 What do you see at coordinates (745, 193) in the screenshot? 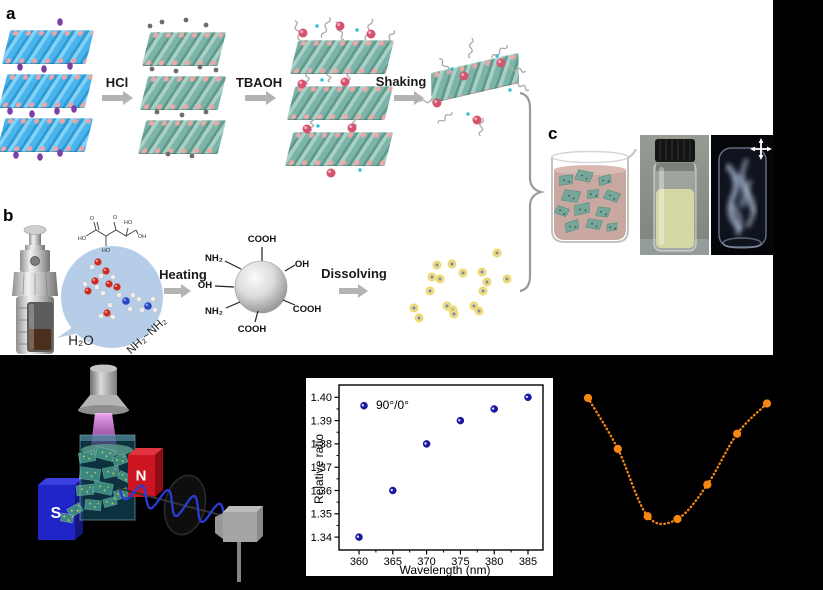
I see `vial-crossed-graphic` at bounding box center [745, 193].